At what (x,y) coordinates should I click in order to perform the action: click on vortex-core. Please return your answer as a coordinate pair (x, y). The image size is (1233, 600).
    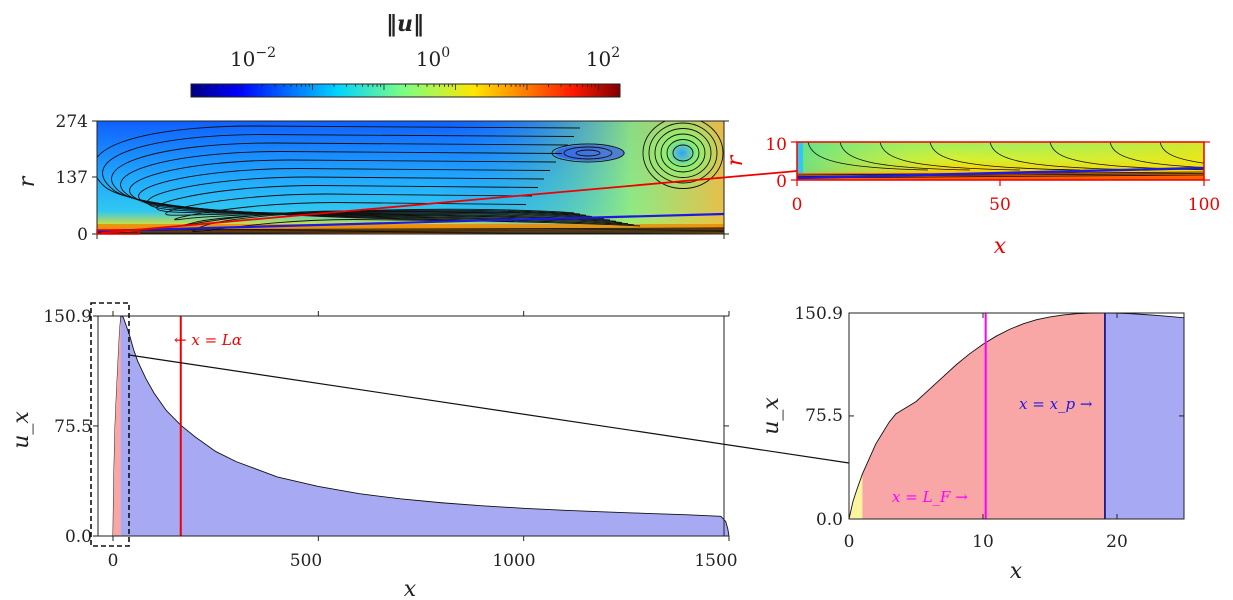
    Looking at the image, I should click on (590, 153).